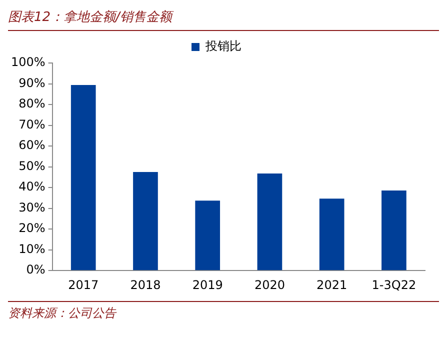 The image size is (447, 337). What do you see at coordinates (207, 285) in the screenshot?
I see `x-tick-label: 2019` at bounding box center [207, 285].